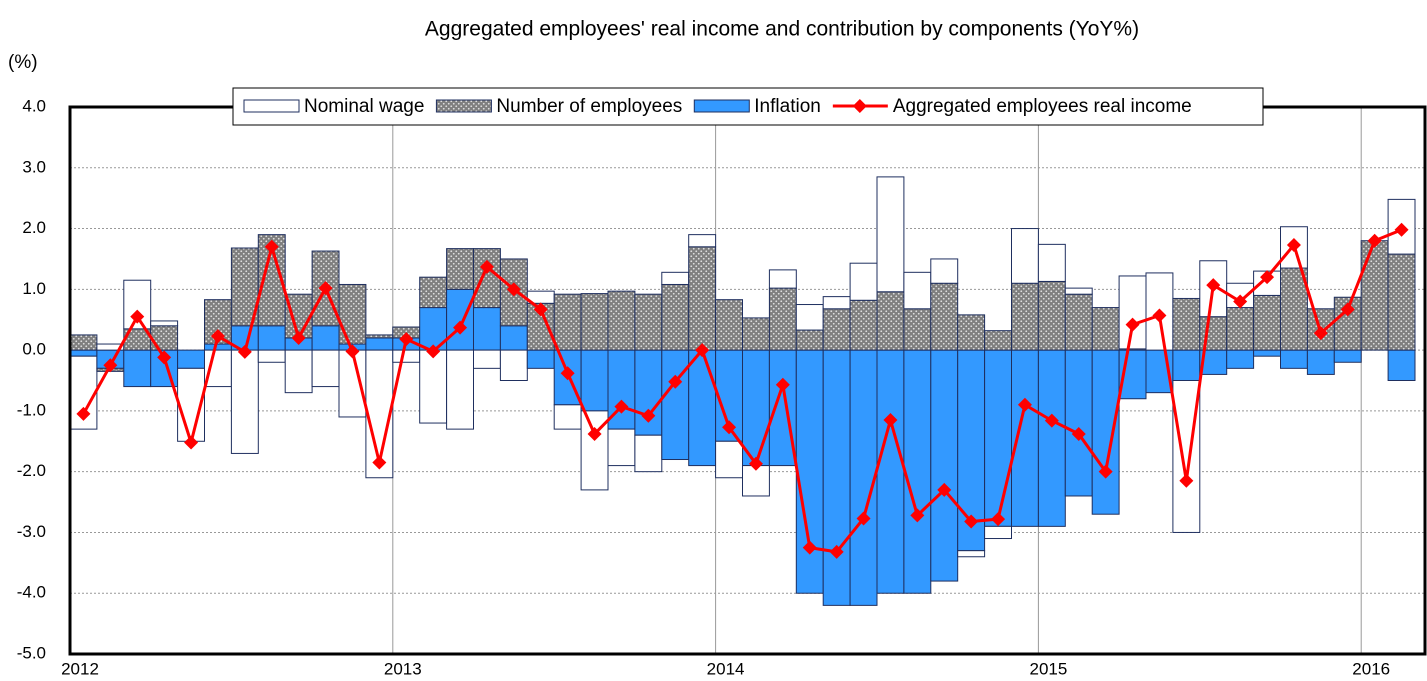 Image resolution: width=1427 pixels, height=681 pixels. I want to click on x-tick-label: 2016, so click(1371, 668).